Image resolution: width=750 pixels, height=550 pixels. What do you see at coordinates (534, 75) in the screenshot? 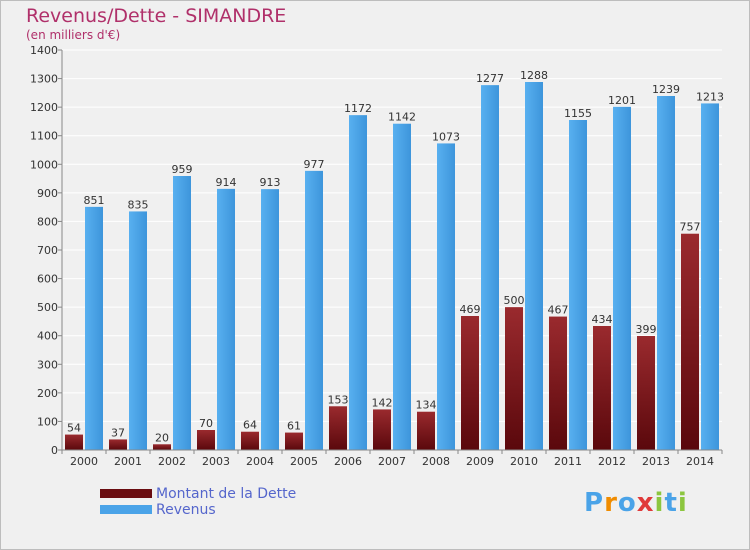
I see `data-label-revenus: 1288` at bounding box center [534, 75].